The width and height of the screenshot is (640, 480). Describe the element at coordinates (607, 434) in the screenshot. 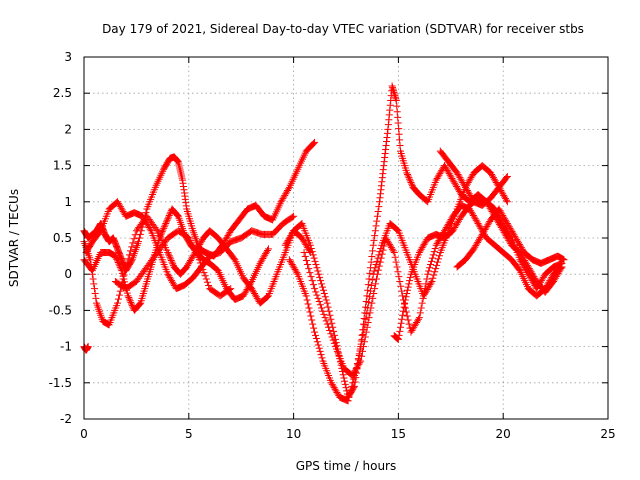

I see `x-tick-label: 25` at that location.